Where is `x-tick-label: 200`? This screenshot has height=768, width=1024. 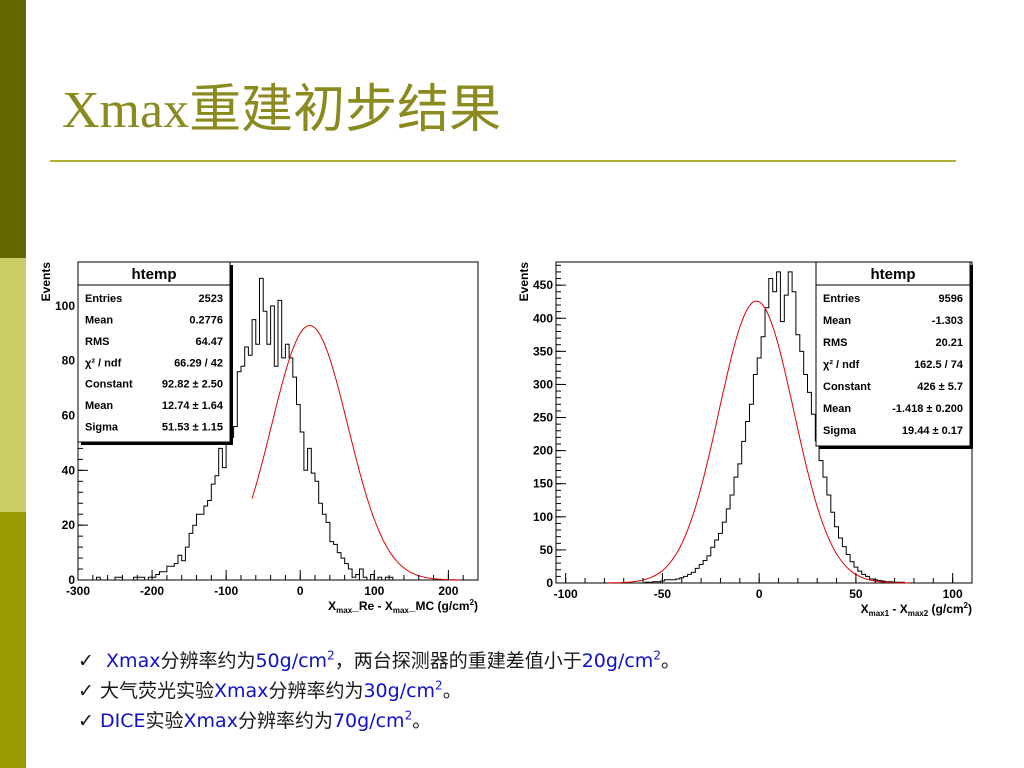 x-tick-label: 200 is located at coordinates (448, 591).